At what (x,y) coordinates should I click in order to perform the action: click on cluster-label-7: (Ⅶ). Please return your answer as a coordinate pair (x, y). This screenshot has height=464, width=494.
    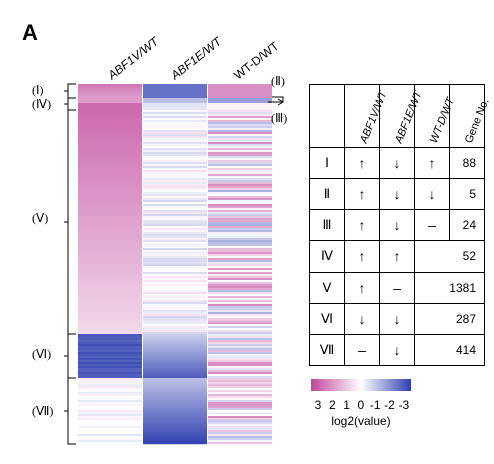
    Looking at the image, I should click on (42, 411).